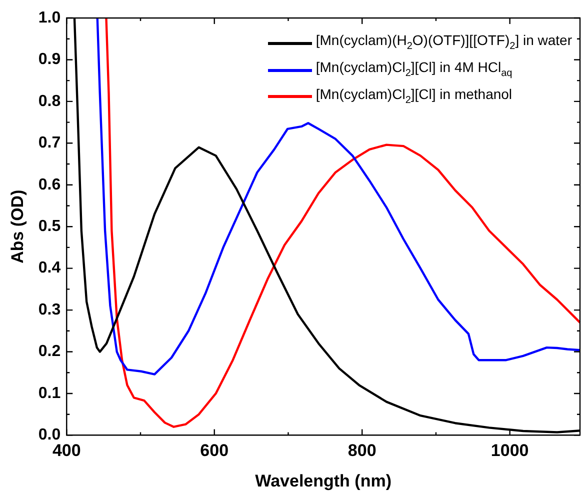 This screenshot has height=500, width=582. What do you see at coordinates (49, 59) in the screenshot?
I see `y-tick-label: 0.9` at bounding box center [49, 59].